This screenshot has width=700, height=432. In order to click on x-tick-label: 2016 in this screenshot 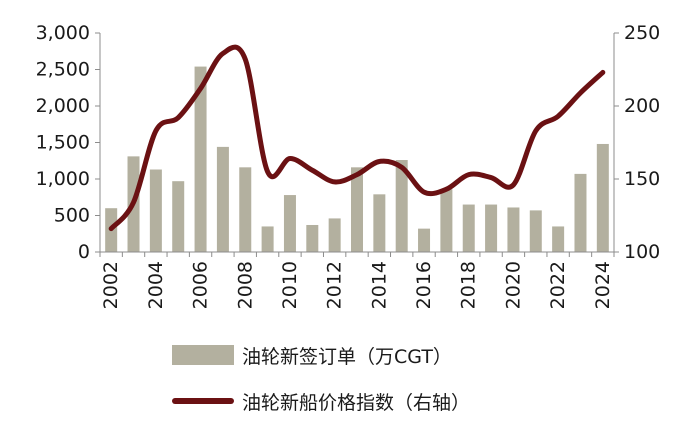, I will do `click(424, 285)`.